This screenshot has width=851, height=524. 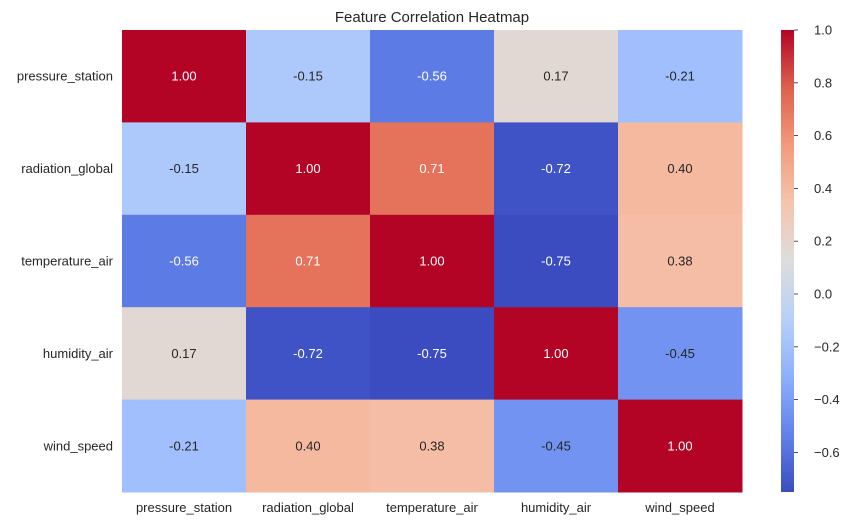 What do you see at coordinates (432, 507) in the screenshot?
I see `col-tick-label: temperature_air` at bounding box center [432, 507].